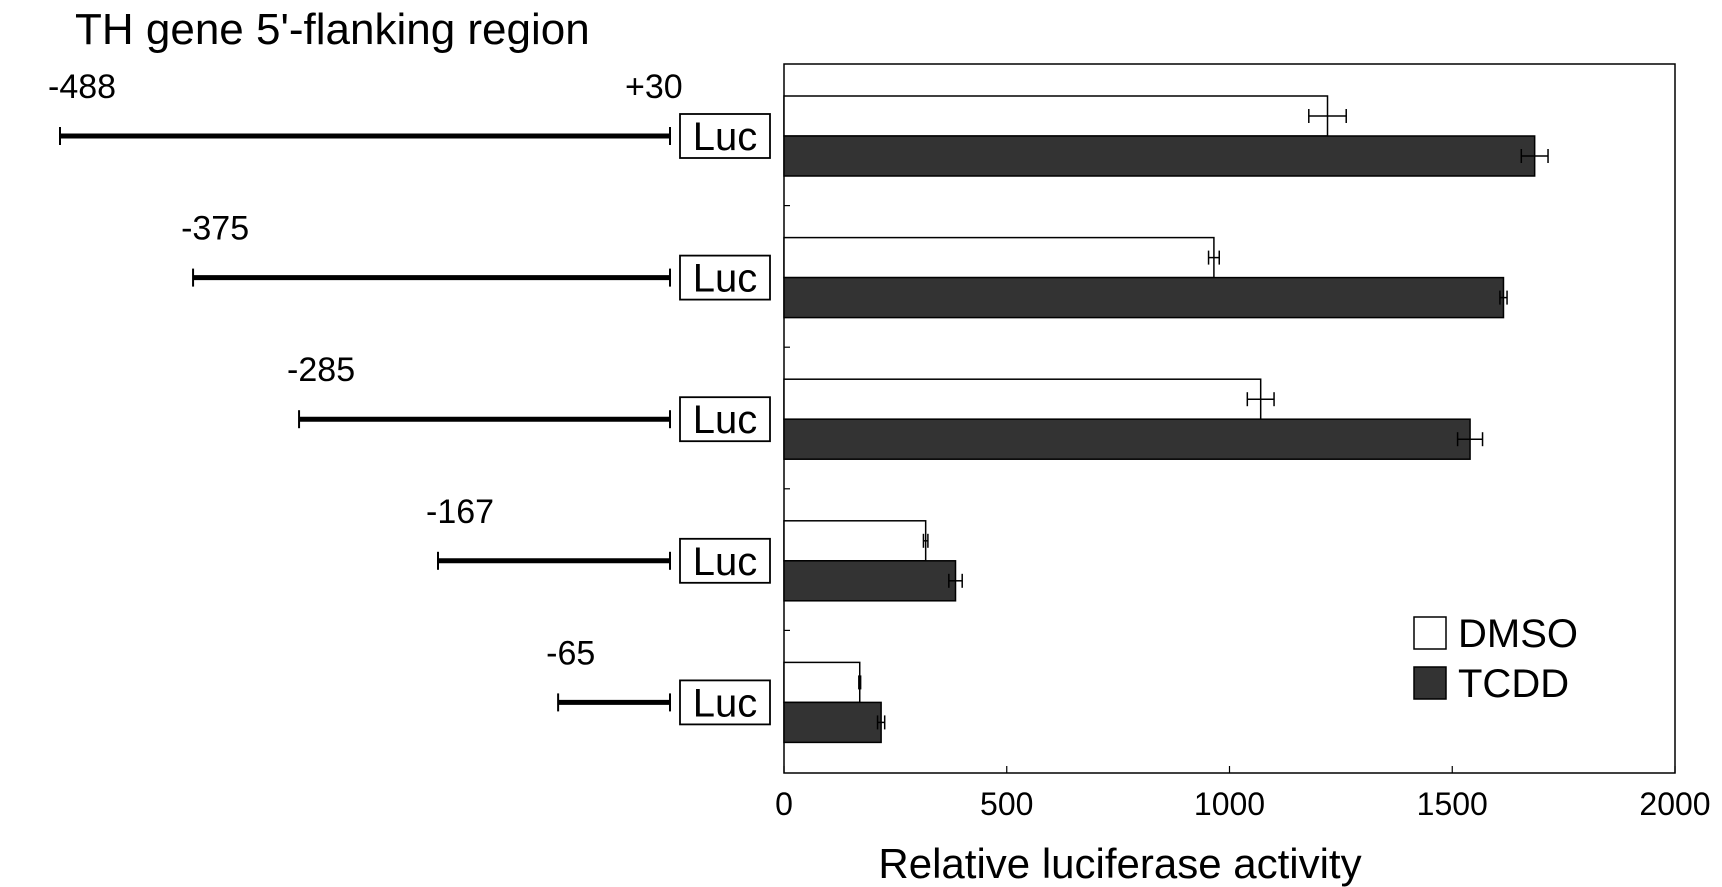 The width and height of the screenshot is (1722, 887). I want to click on end-position-label: +30, so click(654, 87).